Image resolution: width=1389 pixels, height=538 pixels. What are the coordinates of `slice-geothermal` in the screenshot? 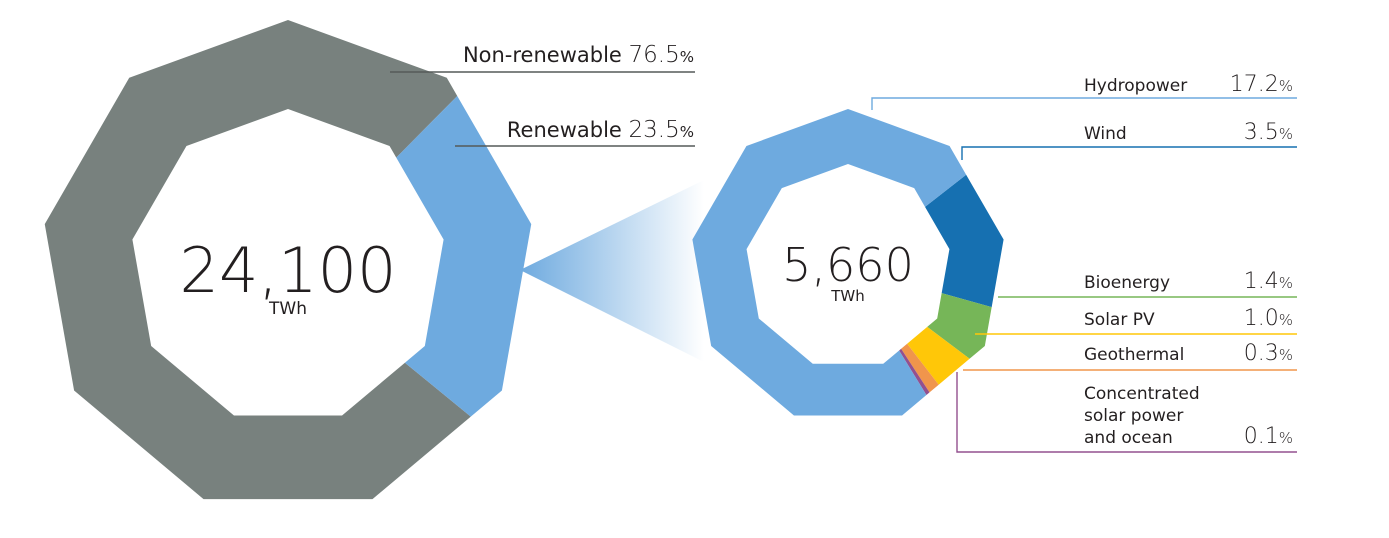 It's located at (920, 368).